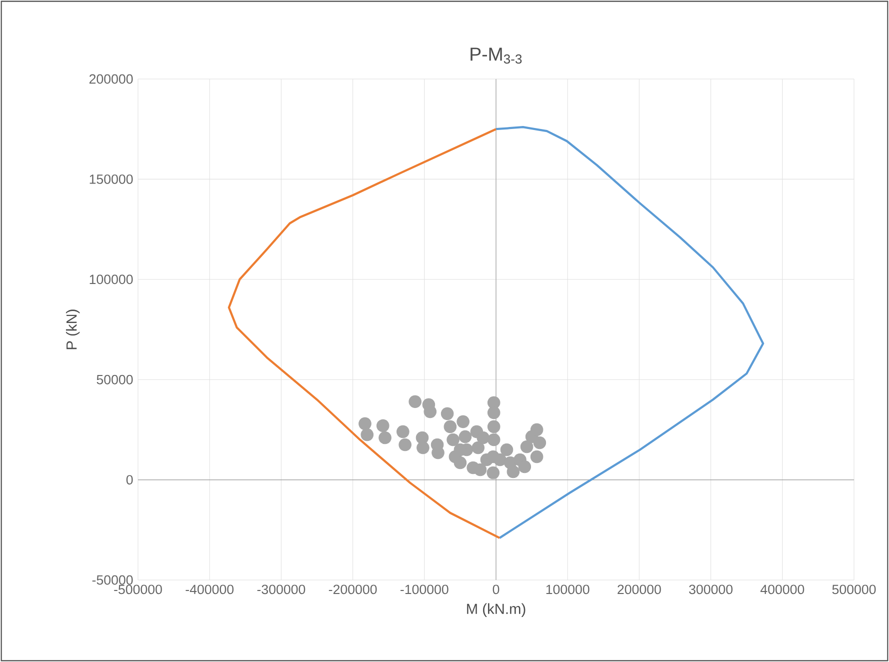 Image resolution: width=889 pixels, height=662 pixels. I want to click on y-tick-label: 200000, so click(111, 79).